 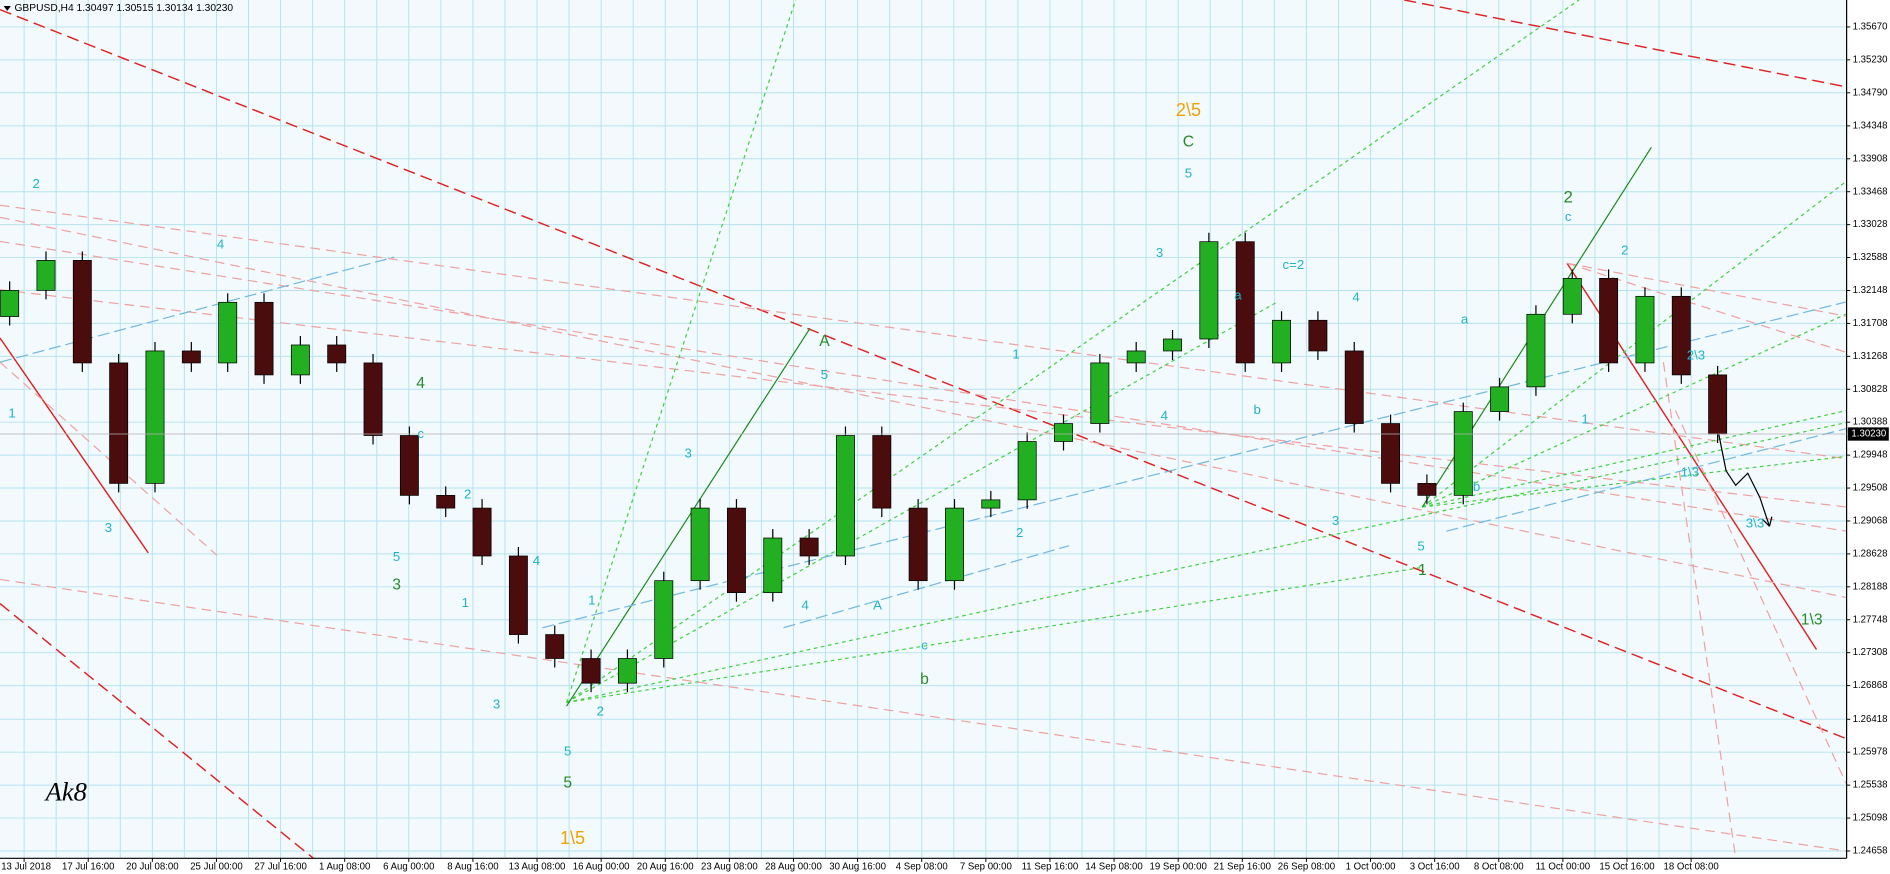 I want to click on channel-blue, so click(x=1646, y=479).